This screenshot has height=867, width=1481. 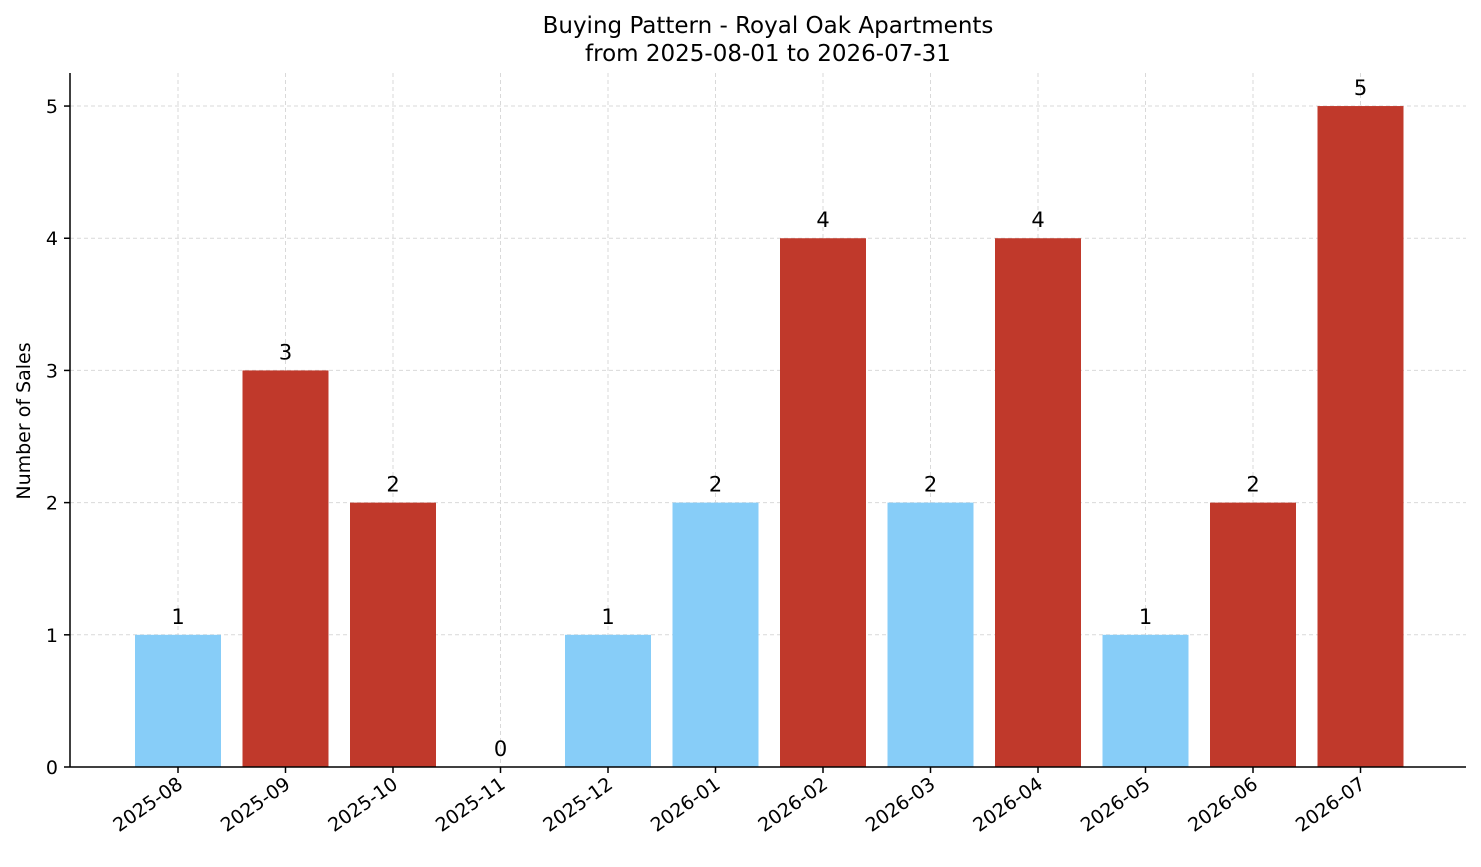 I want to click on y-tick-label: 3, so click(x=52, y=371).